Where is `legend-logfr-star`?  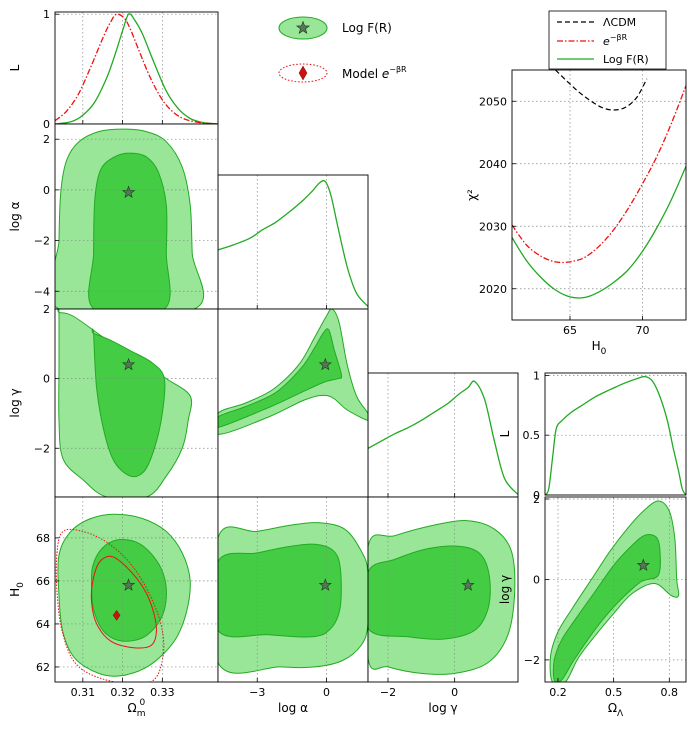 legend-logfr-star is located at coordinates (303, 27).